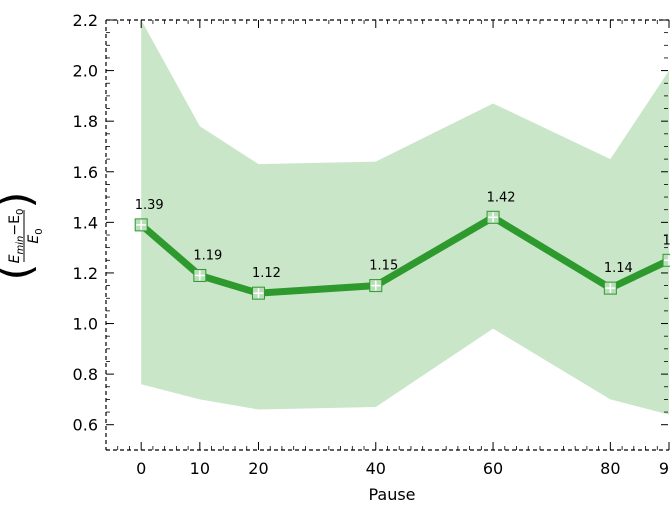 This screenshot has width=670, height=514. What do you see at coordinates (200, 468) in the screenshot?
I see `x-tick-label: 10` at bounding box center [200, 468].